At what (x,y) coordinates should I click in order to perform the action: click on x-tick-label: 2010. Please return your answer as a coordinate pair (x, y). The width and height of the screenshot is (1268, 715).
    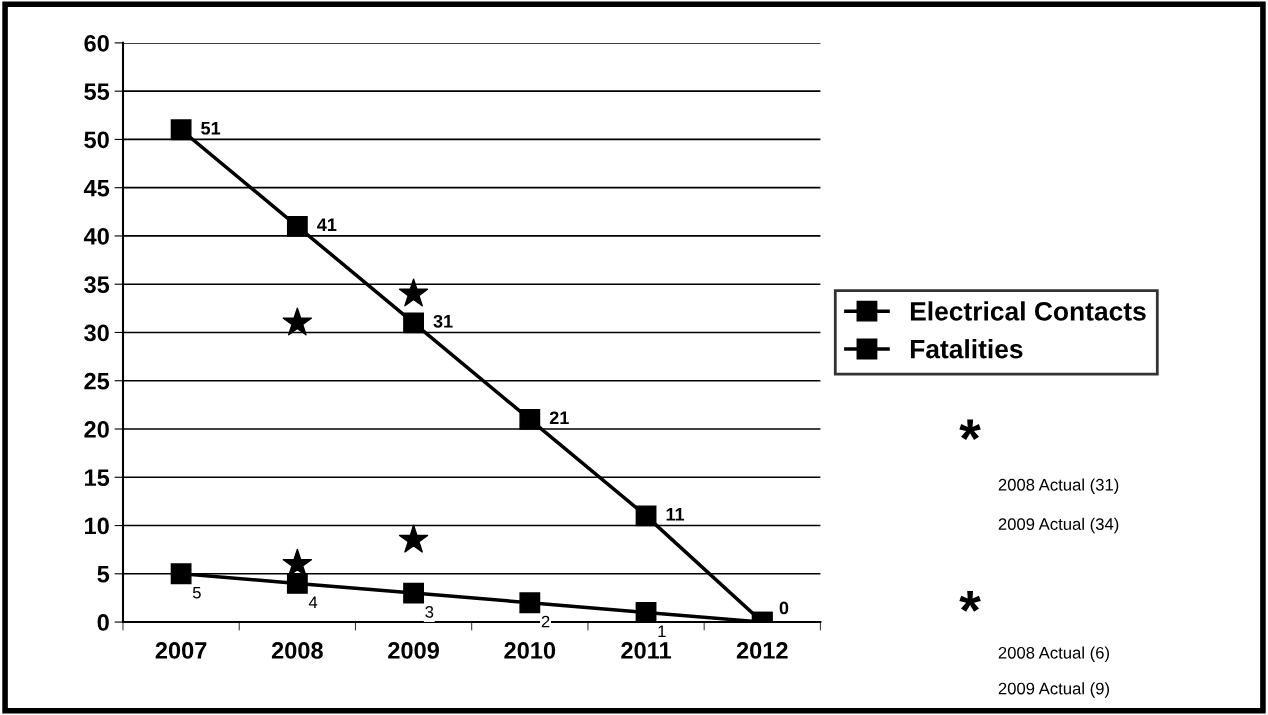
    Looking at the image, I should click on (530, 650).